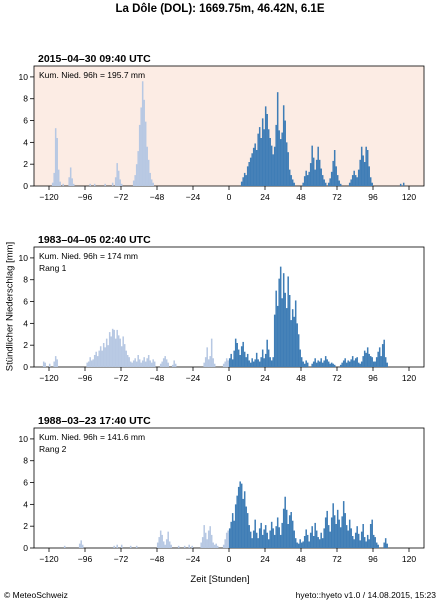 The image size is (440, 603). I want to click on x-tick-label: −120, so click(48, 197).